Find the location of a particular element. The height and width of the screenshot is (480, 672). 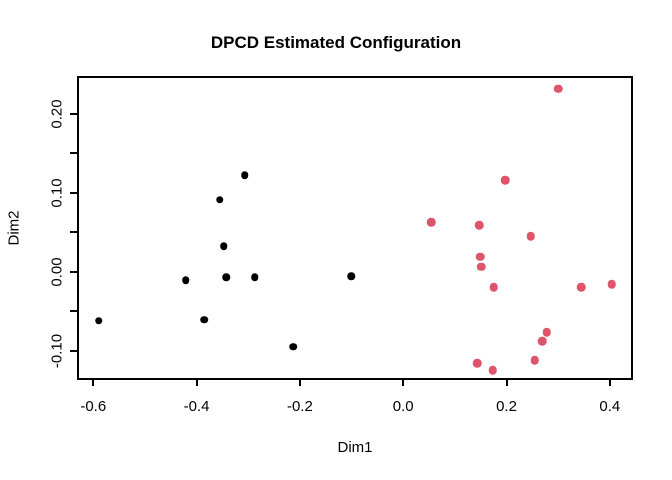

x-tick-label: -0.2 is located at coordinates (299, 406).